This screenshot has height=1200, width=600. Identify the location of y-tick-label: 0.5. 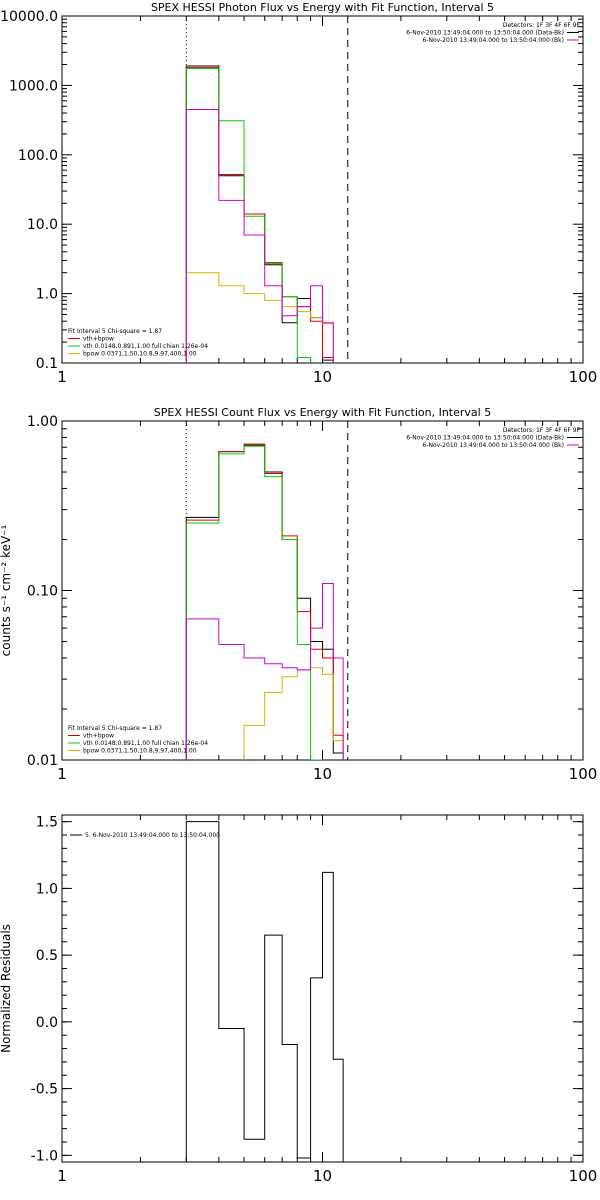
(47, 956).